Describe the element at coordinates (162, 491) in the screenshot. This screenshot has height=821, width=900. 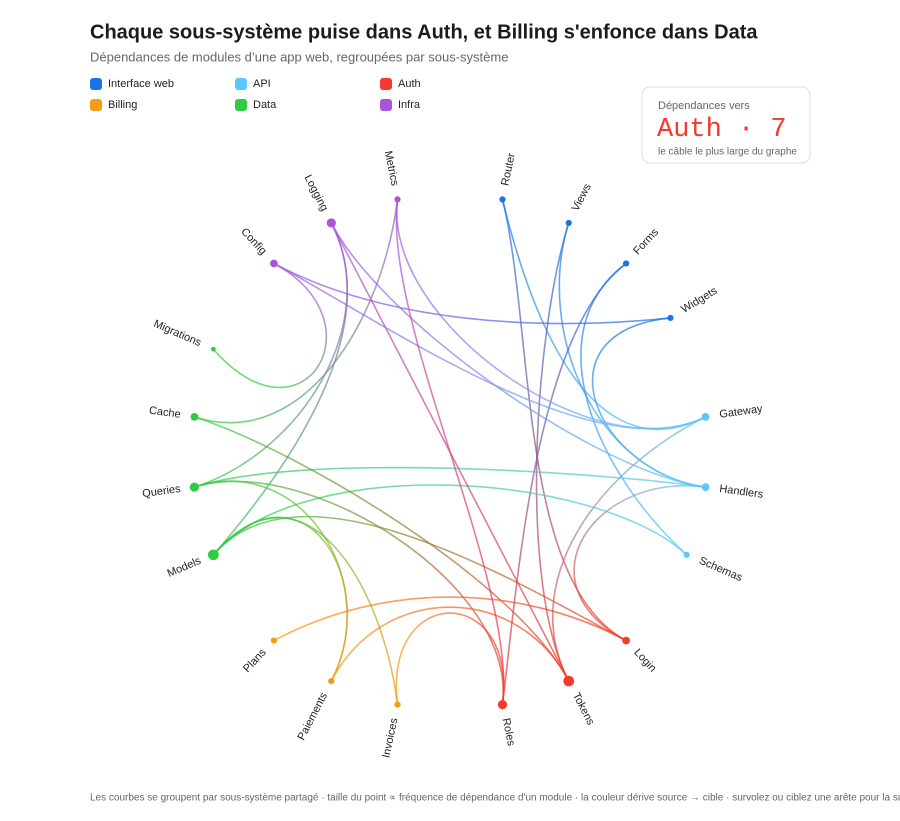
I see `node-label: Queries` at that location.